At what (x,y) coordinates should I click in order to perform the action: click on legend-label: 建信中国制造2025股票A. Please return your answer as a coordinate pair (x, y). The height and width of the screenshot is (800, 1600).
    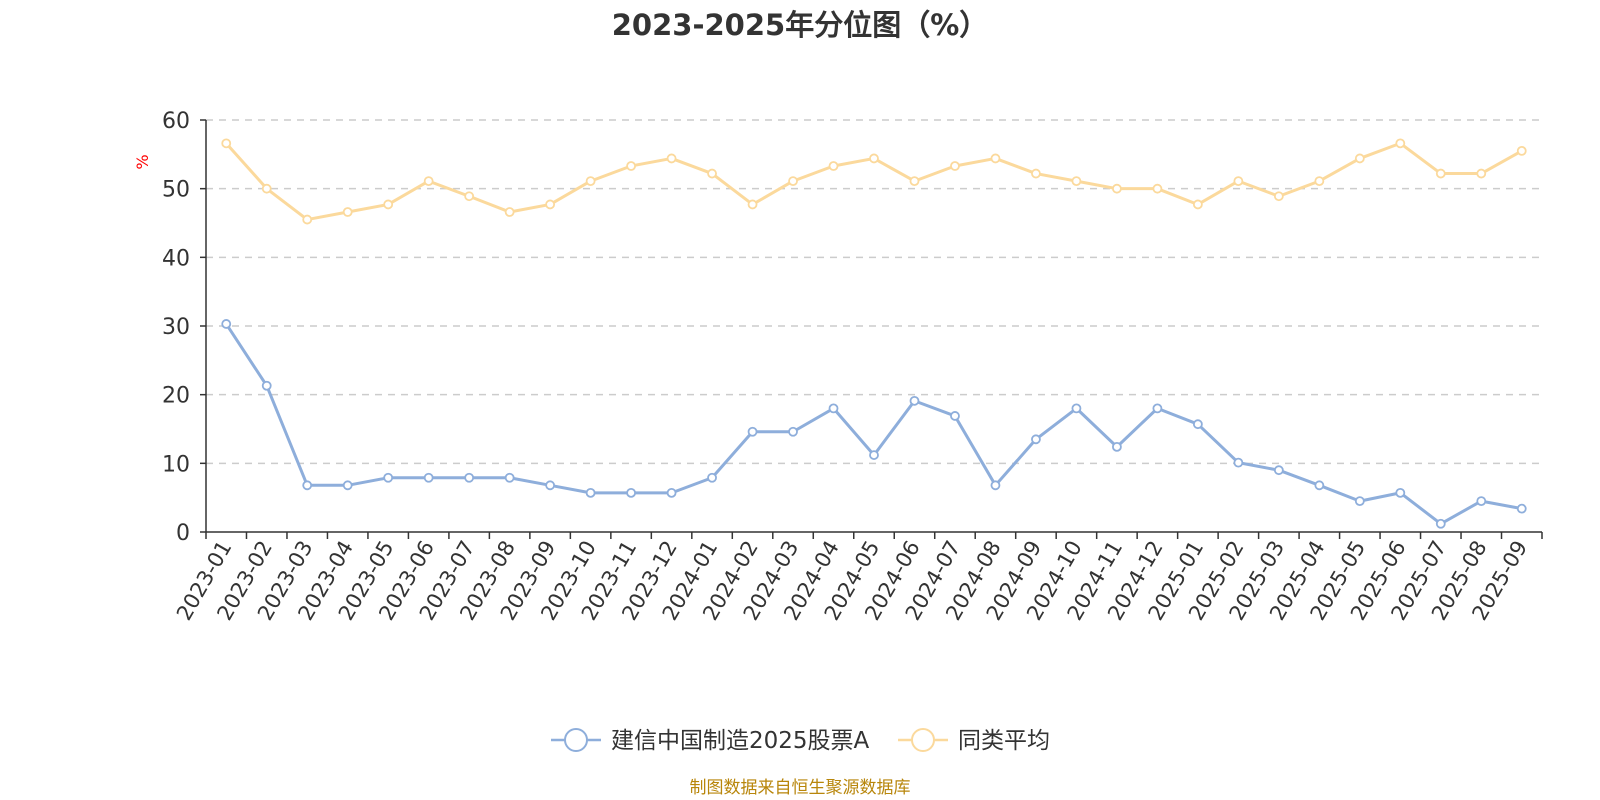
    Looking at the image, I should click on (740, 741).